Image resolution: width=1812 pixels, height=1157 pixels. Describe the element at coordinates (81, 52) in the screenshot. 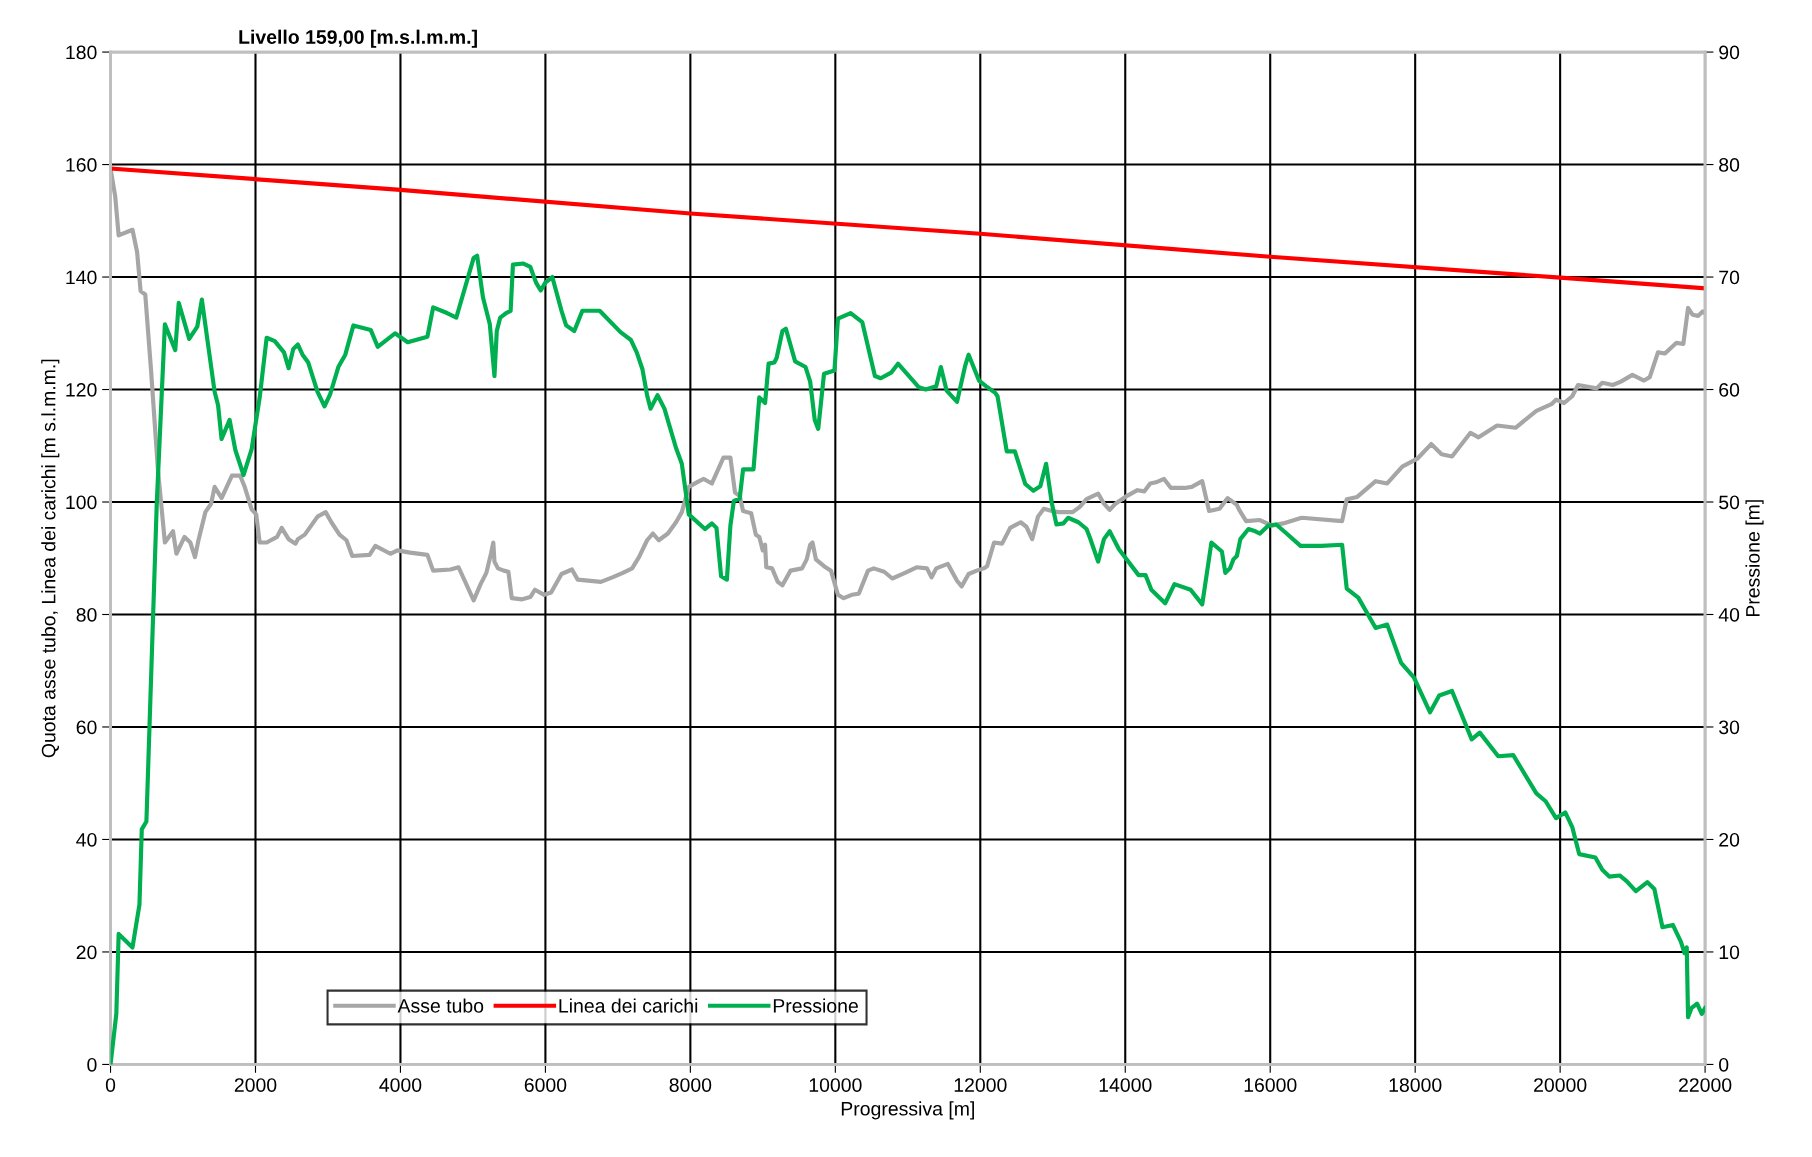

I see `y-tick-label: 180` at that location.